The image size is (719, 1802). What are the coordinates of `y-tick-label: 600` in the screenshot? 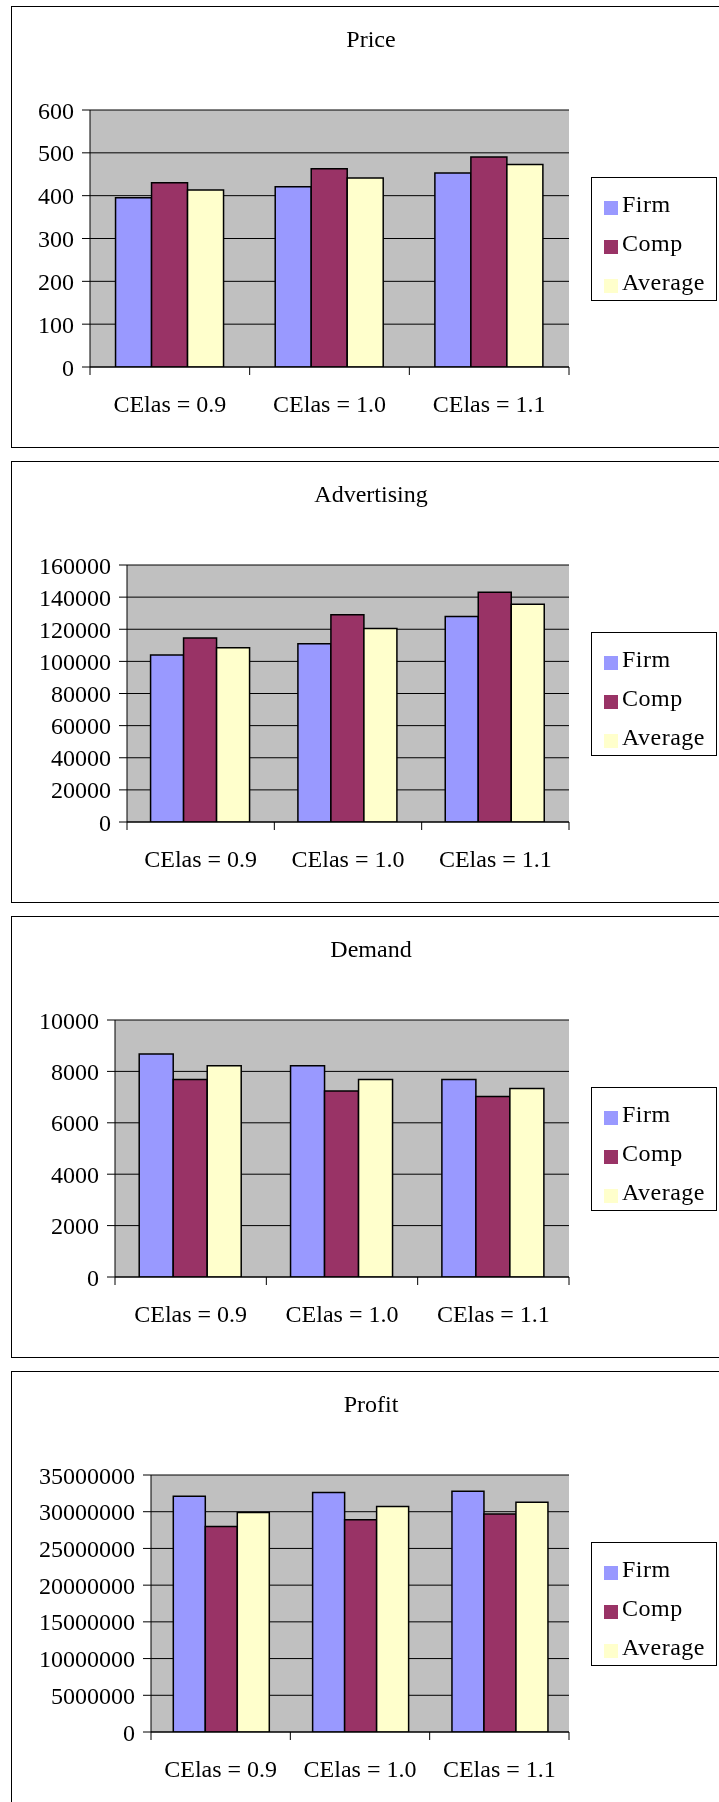 It's located at (56, 110).